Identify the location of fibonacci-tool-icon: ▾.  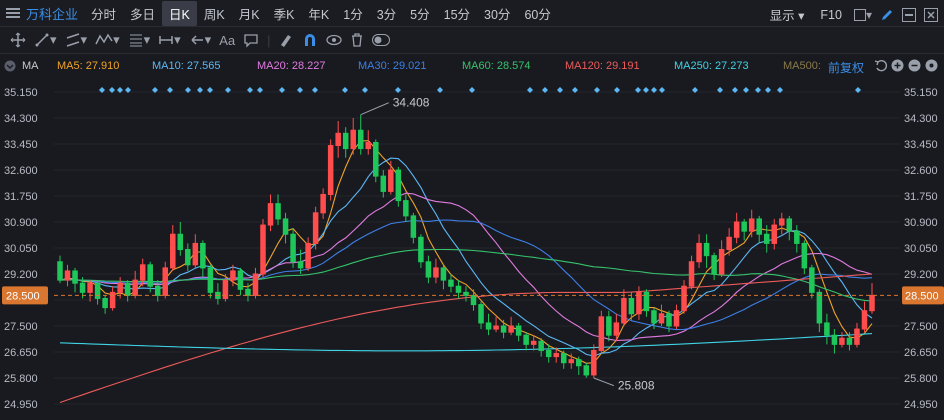
(139, 40).